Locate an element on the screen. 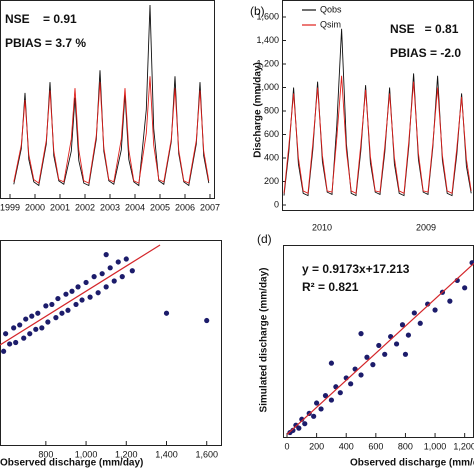 The height and width of the screenshot is (474, 474). y-tick-label: 400 is located at coordinates (271, 157).